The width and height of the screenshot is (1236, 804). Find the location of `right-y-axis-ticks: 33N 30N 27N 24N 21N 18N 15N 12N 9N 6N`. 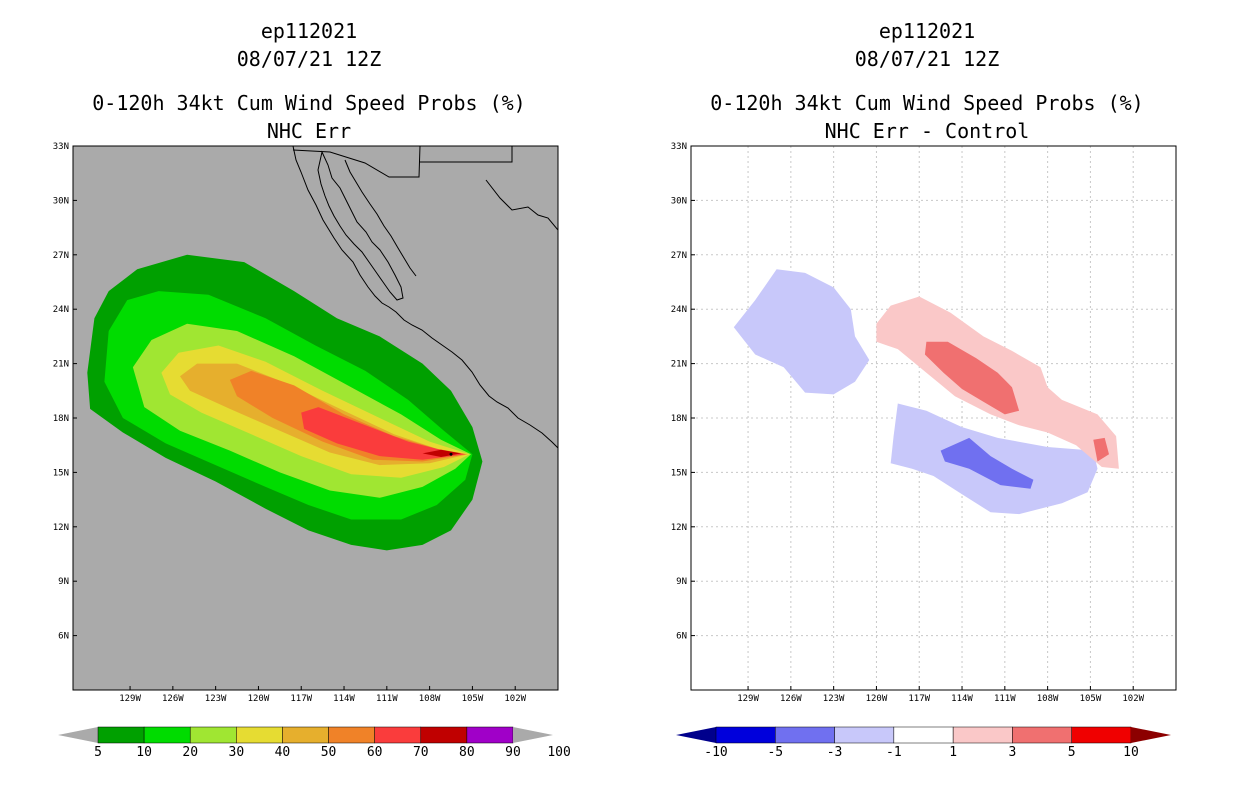

right-y-axis-ticks: 33N 30N 27N 24N 21N 18N 15N 12N 9N 6N is located at coordinates (683, 392).